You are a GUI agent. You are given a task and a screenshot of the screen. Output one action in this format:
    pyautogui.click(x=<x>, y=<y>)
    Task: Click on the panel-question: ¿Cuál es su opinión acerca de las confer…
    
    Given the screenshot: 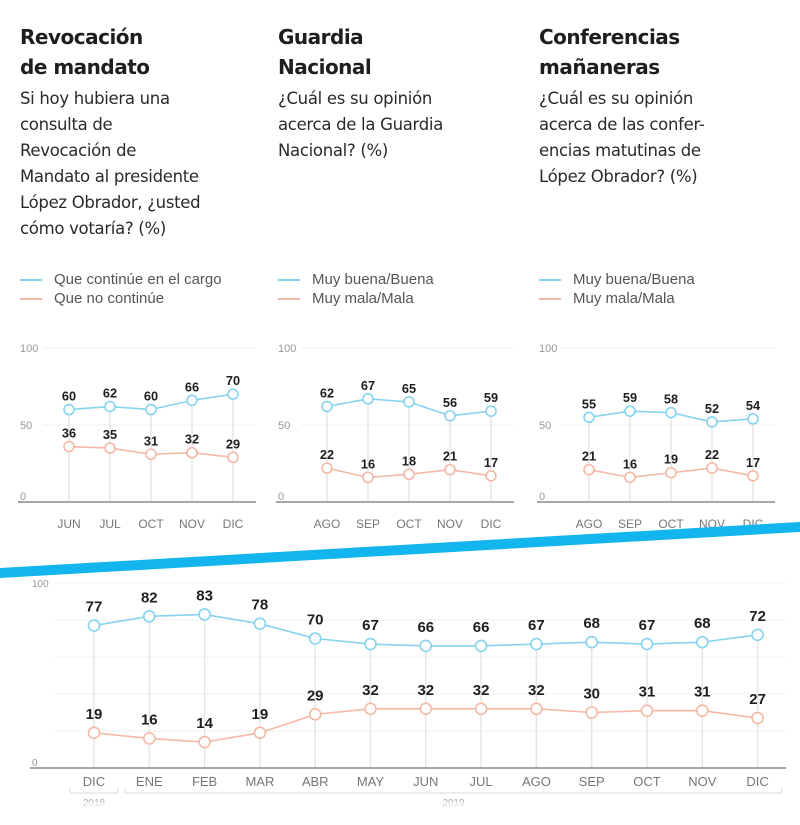 What is the action you would take?
    pyautogui.click(x=622, y=137)
    